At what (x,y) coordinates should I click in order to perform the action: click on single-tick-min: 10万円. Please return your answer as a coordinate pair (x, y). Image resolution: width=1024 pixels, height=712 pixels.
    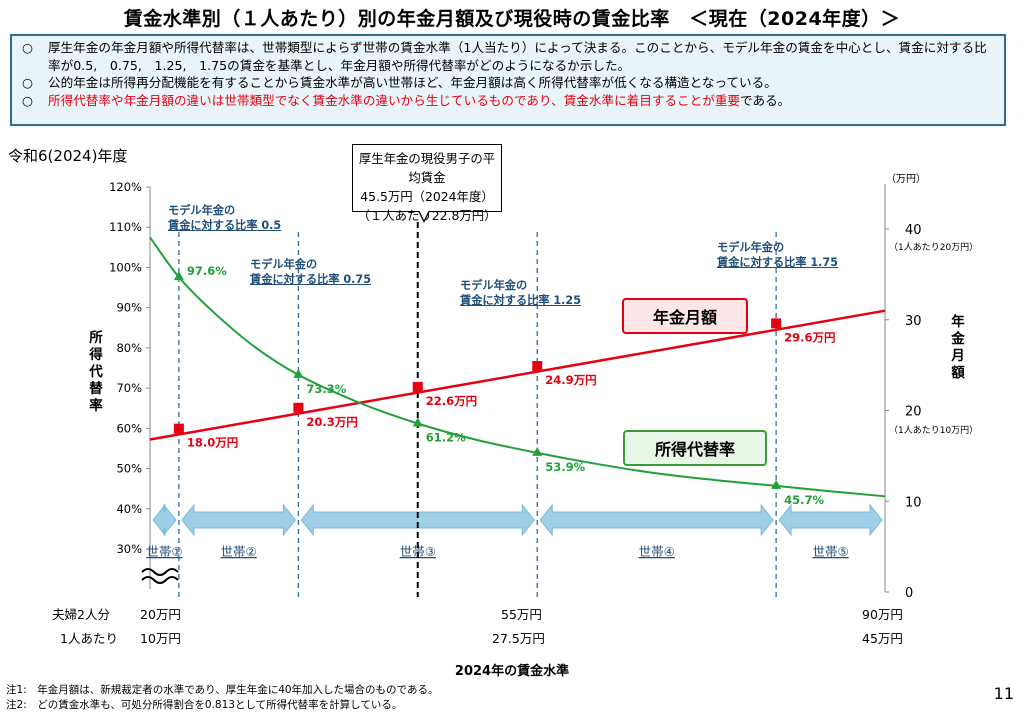
    Looking at the image, I should click on (160, 638).